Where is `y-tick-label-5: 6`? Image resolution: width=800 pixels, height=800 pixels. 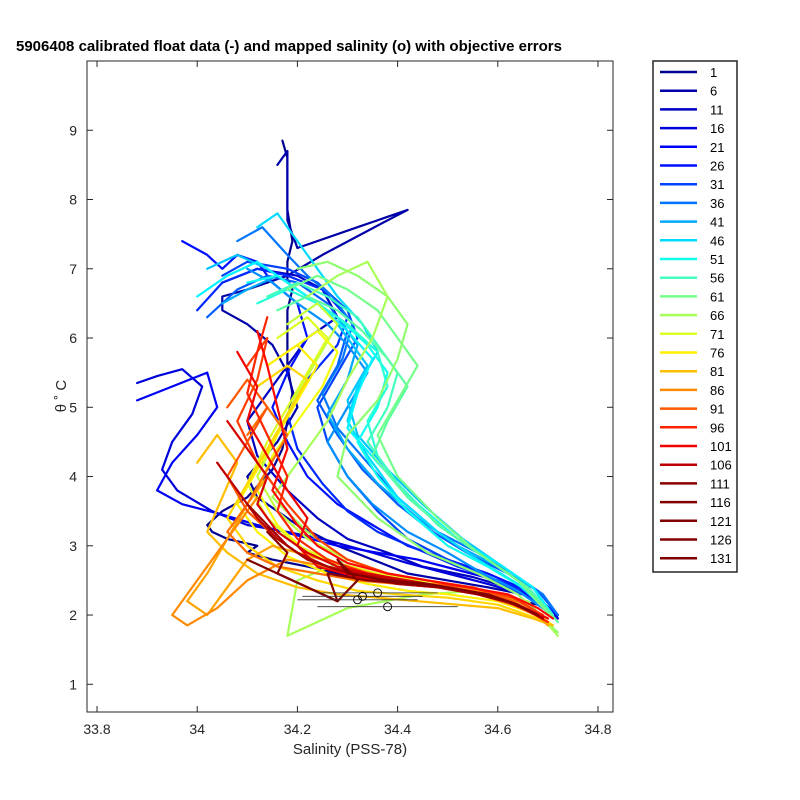 y-tick-label-5: 6 is located at coordinates (73, 338).